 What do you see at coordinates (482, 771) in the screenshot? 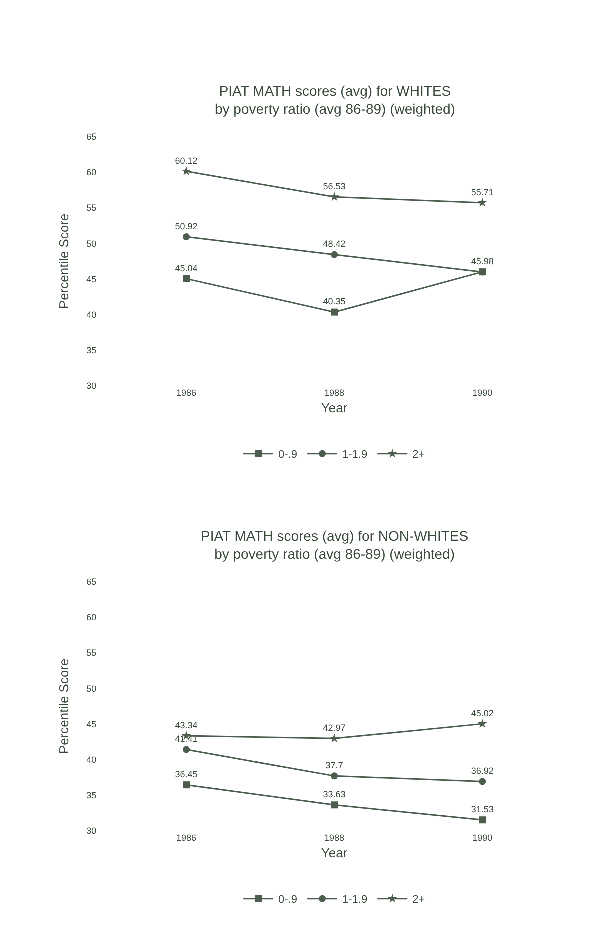
I see `data-label: 36.92` at bounding box center [482, 771].